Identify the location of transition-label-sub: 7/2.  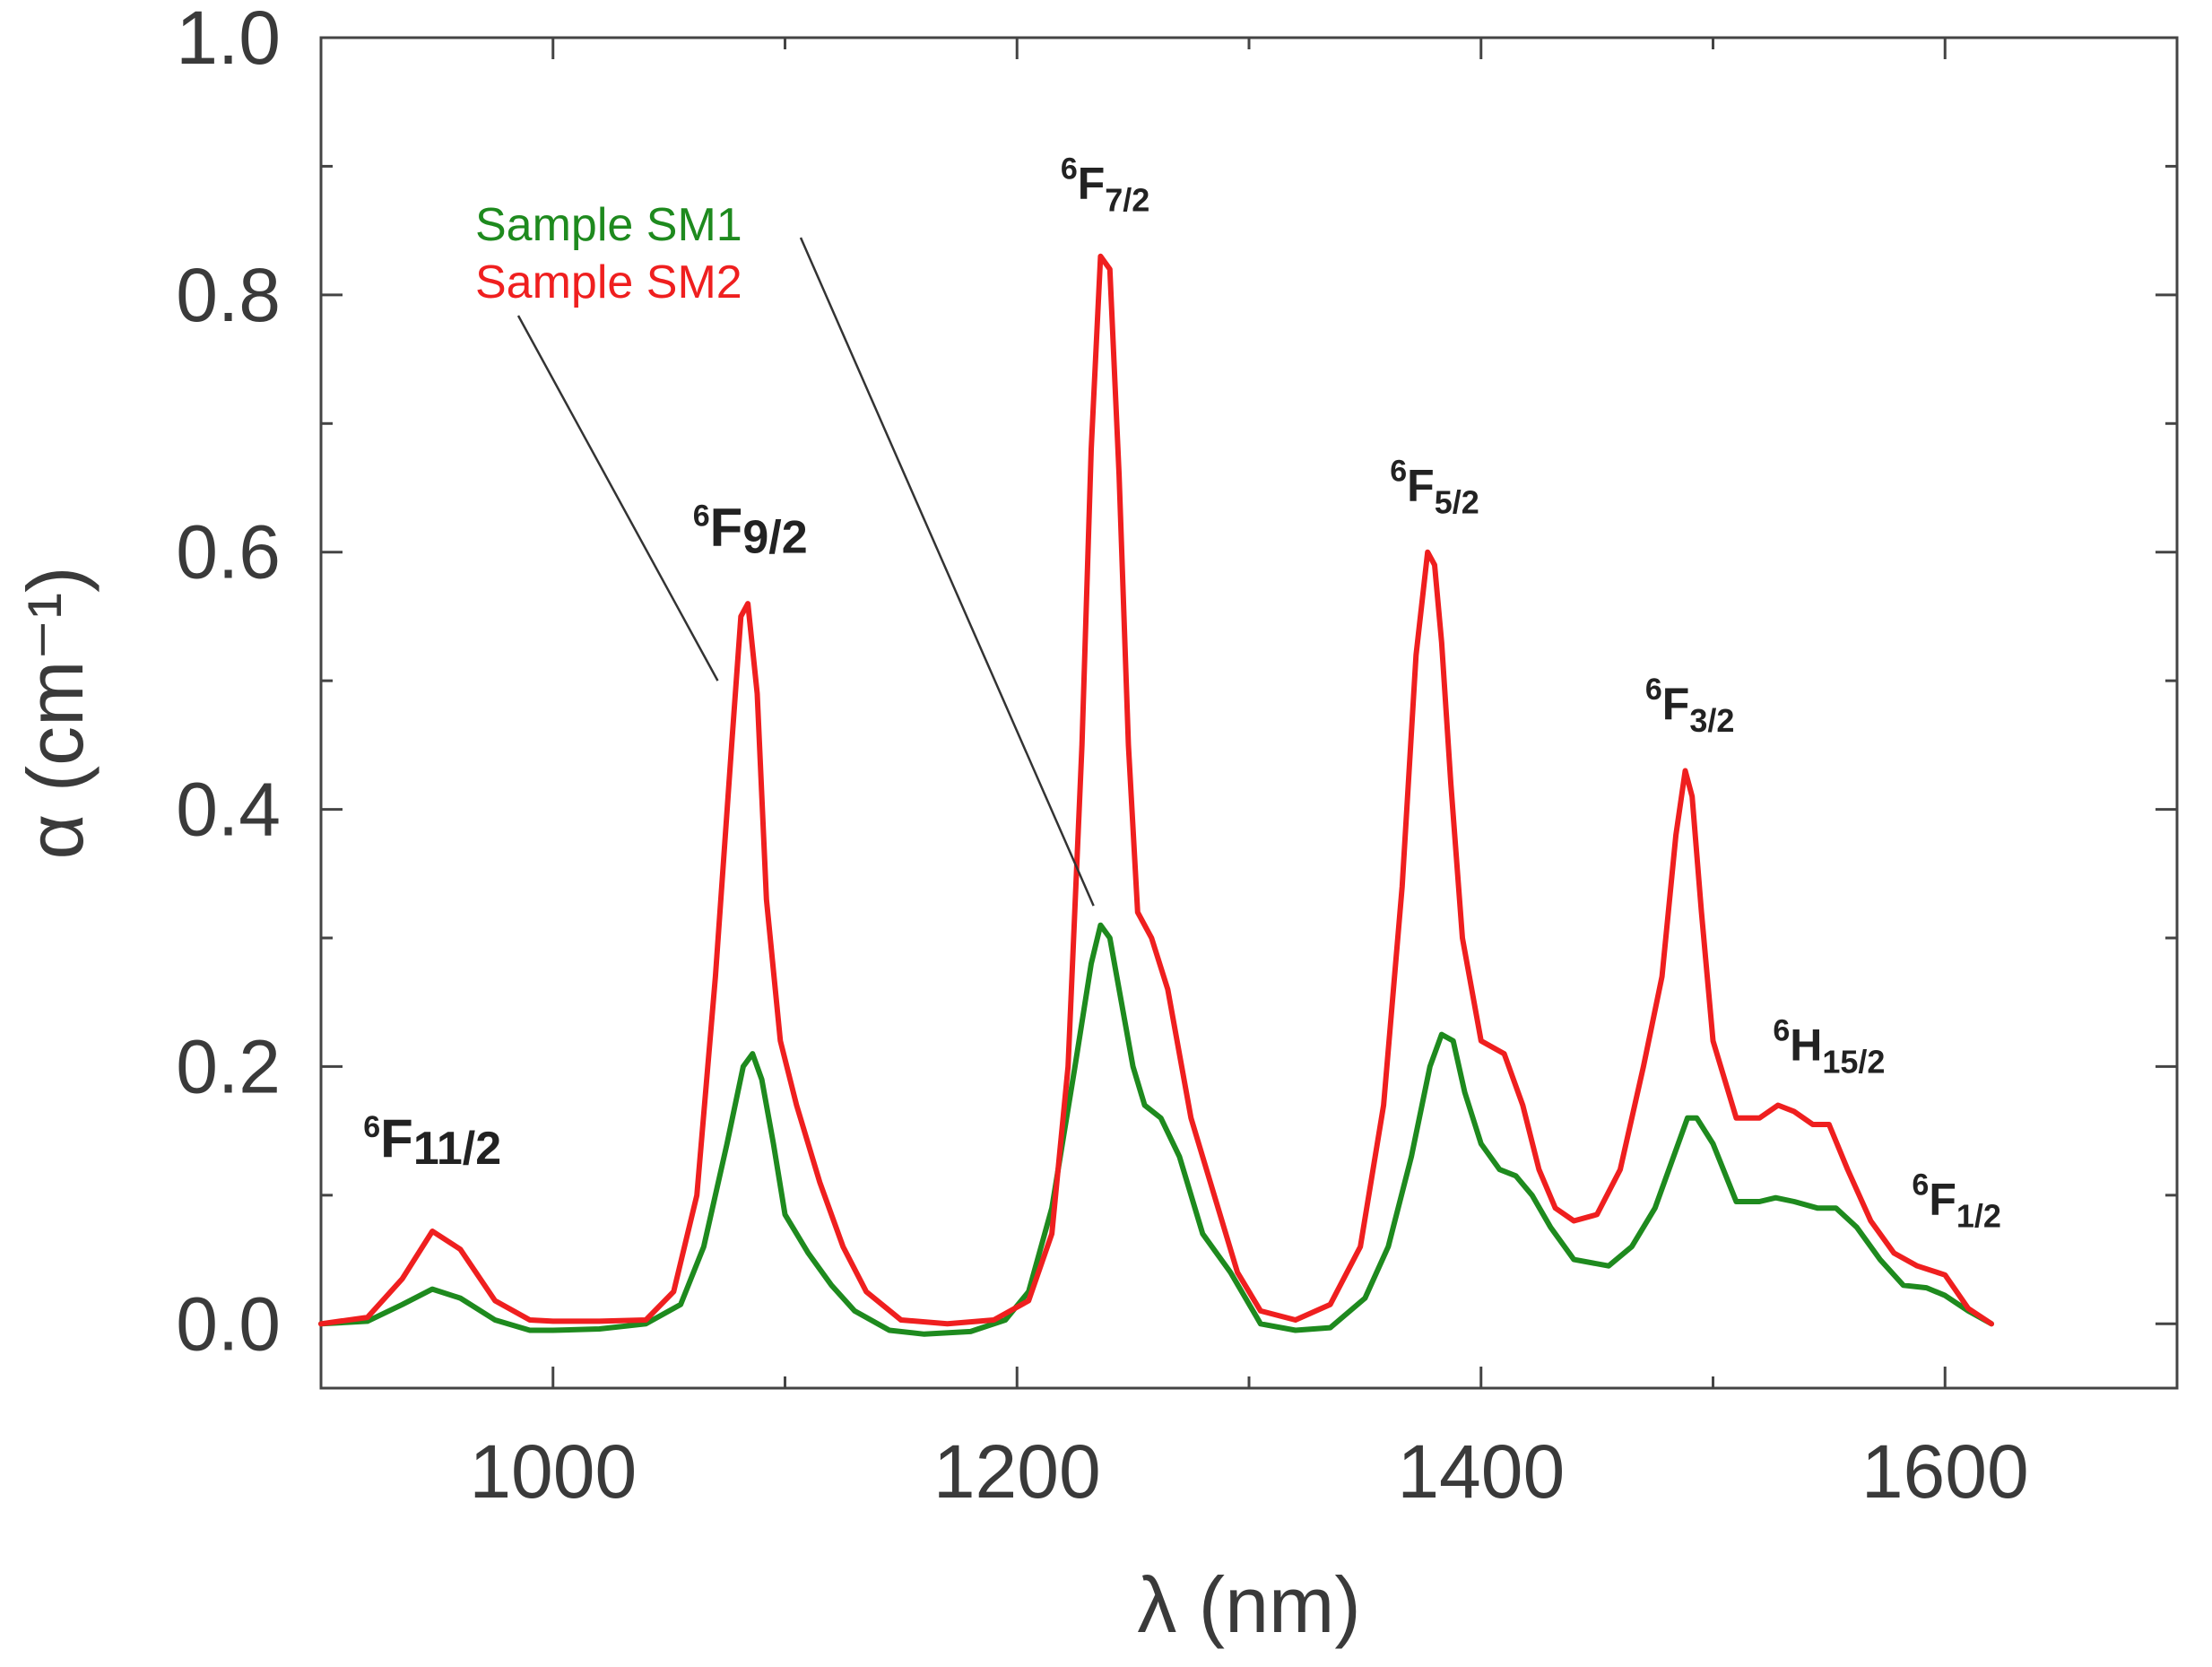
(1127, 199).